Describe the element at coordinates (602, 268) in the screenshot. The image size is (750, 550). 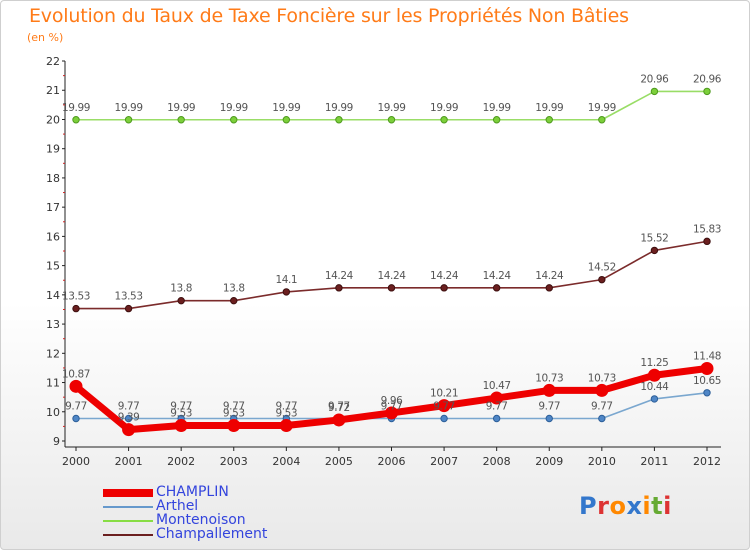
I see `data-label-champallement: 14.52` at that location.